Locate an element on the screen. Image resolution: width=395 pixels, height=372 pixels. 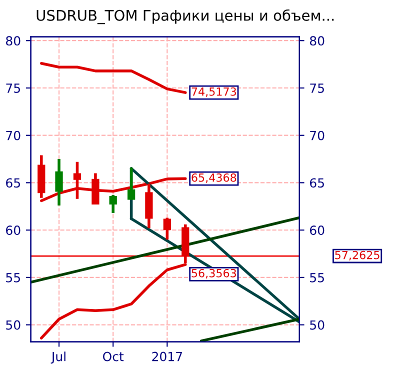
data-label: 74,5173 is located at coordinates (214, 92).